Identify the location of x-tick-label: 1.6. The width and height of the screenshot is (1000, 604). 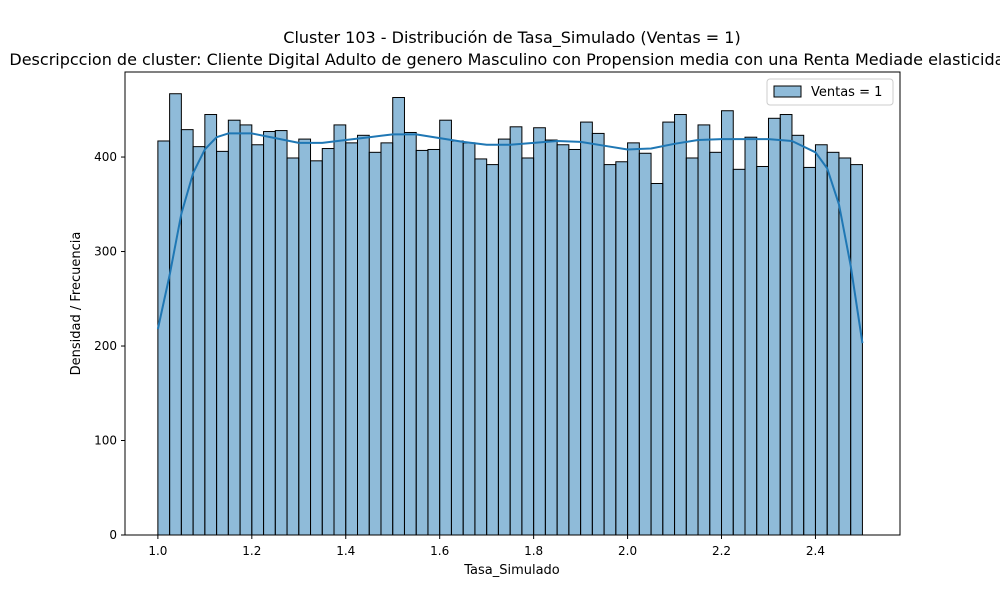
(439, 551).